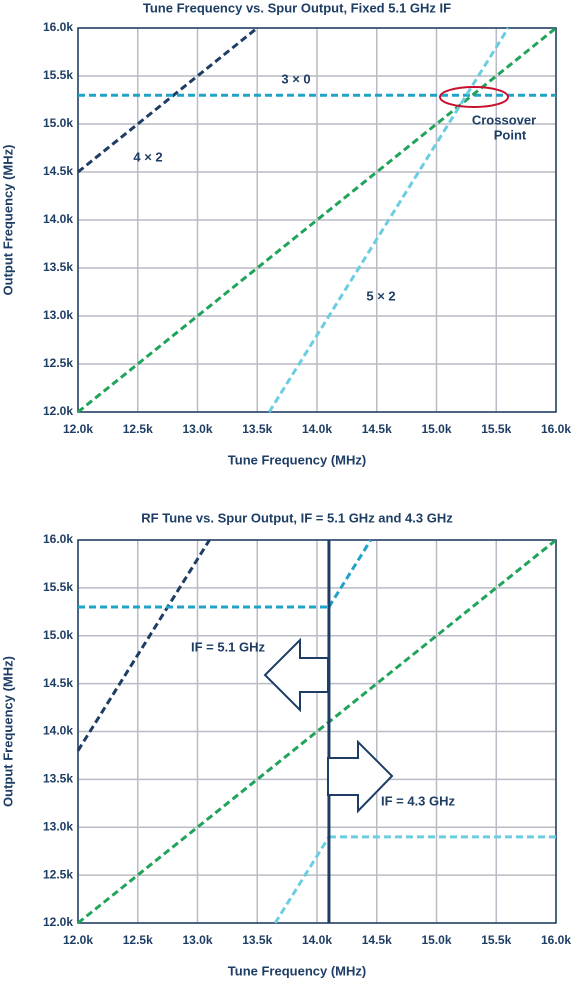 This screenshot has height=982, width=579. I want to click on right-arrow, so click(360, 776).